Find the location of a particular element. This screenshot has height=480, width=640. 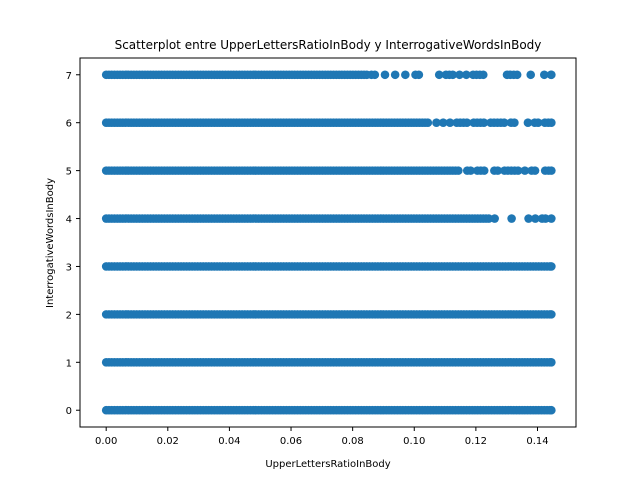

x-tick-label: 0.04 is located at coordinates (229, 441).